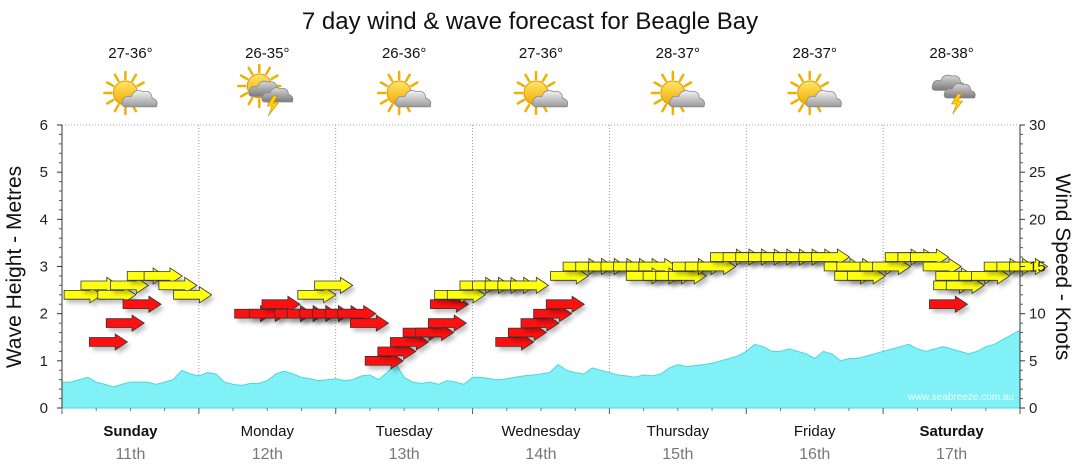 The height and width of the screenshot is (475, 1080). I want to click on day-name-label: Wednesday, so click(541, 431).